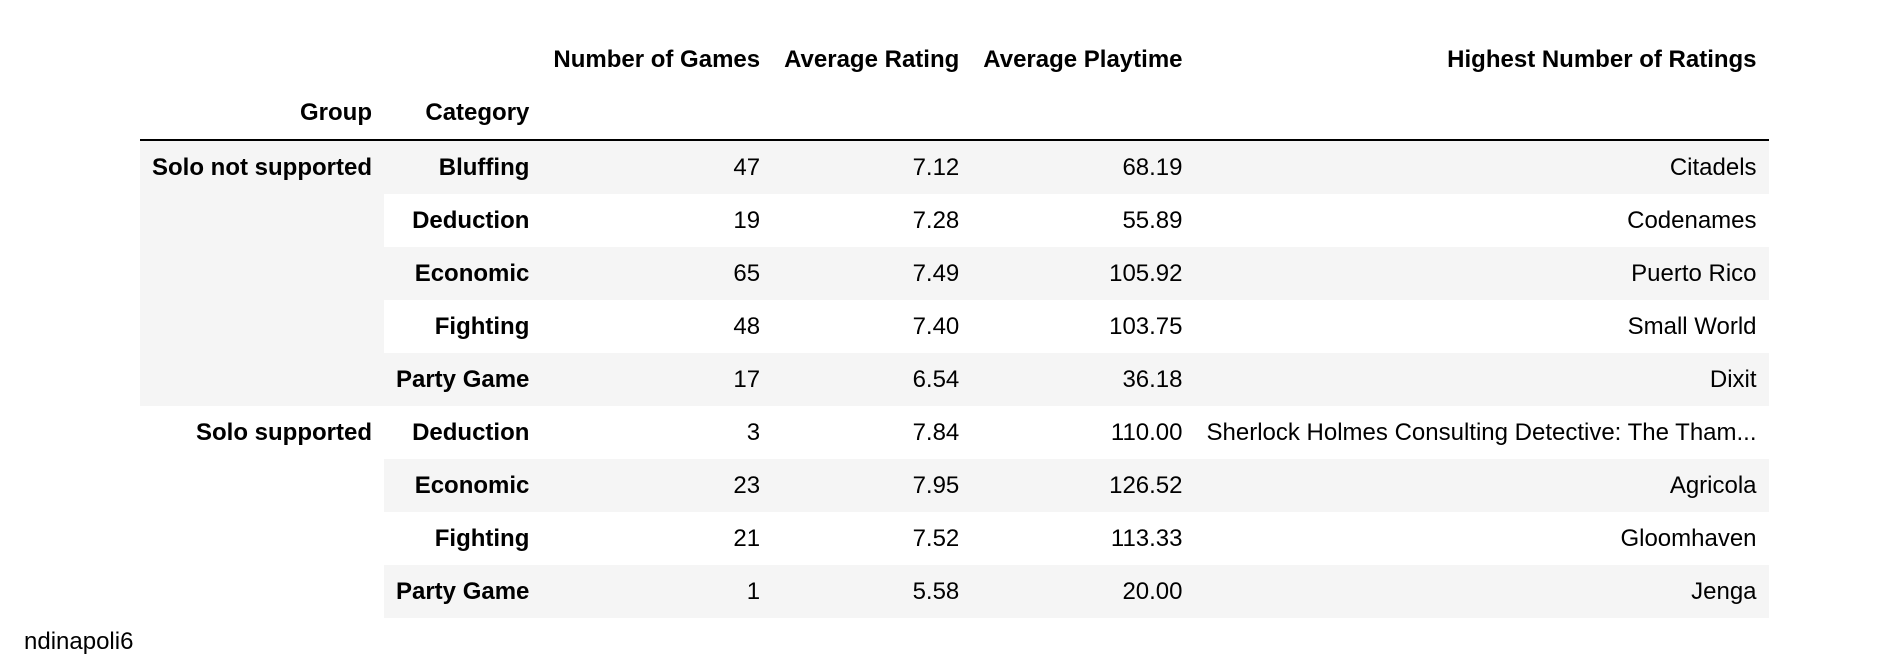  What do you see at coordinates (657, 591) in the screenshot?
I see `cell-number-of-games: 1` at bounding box center [657, 591].